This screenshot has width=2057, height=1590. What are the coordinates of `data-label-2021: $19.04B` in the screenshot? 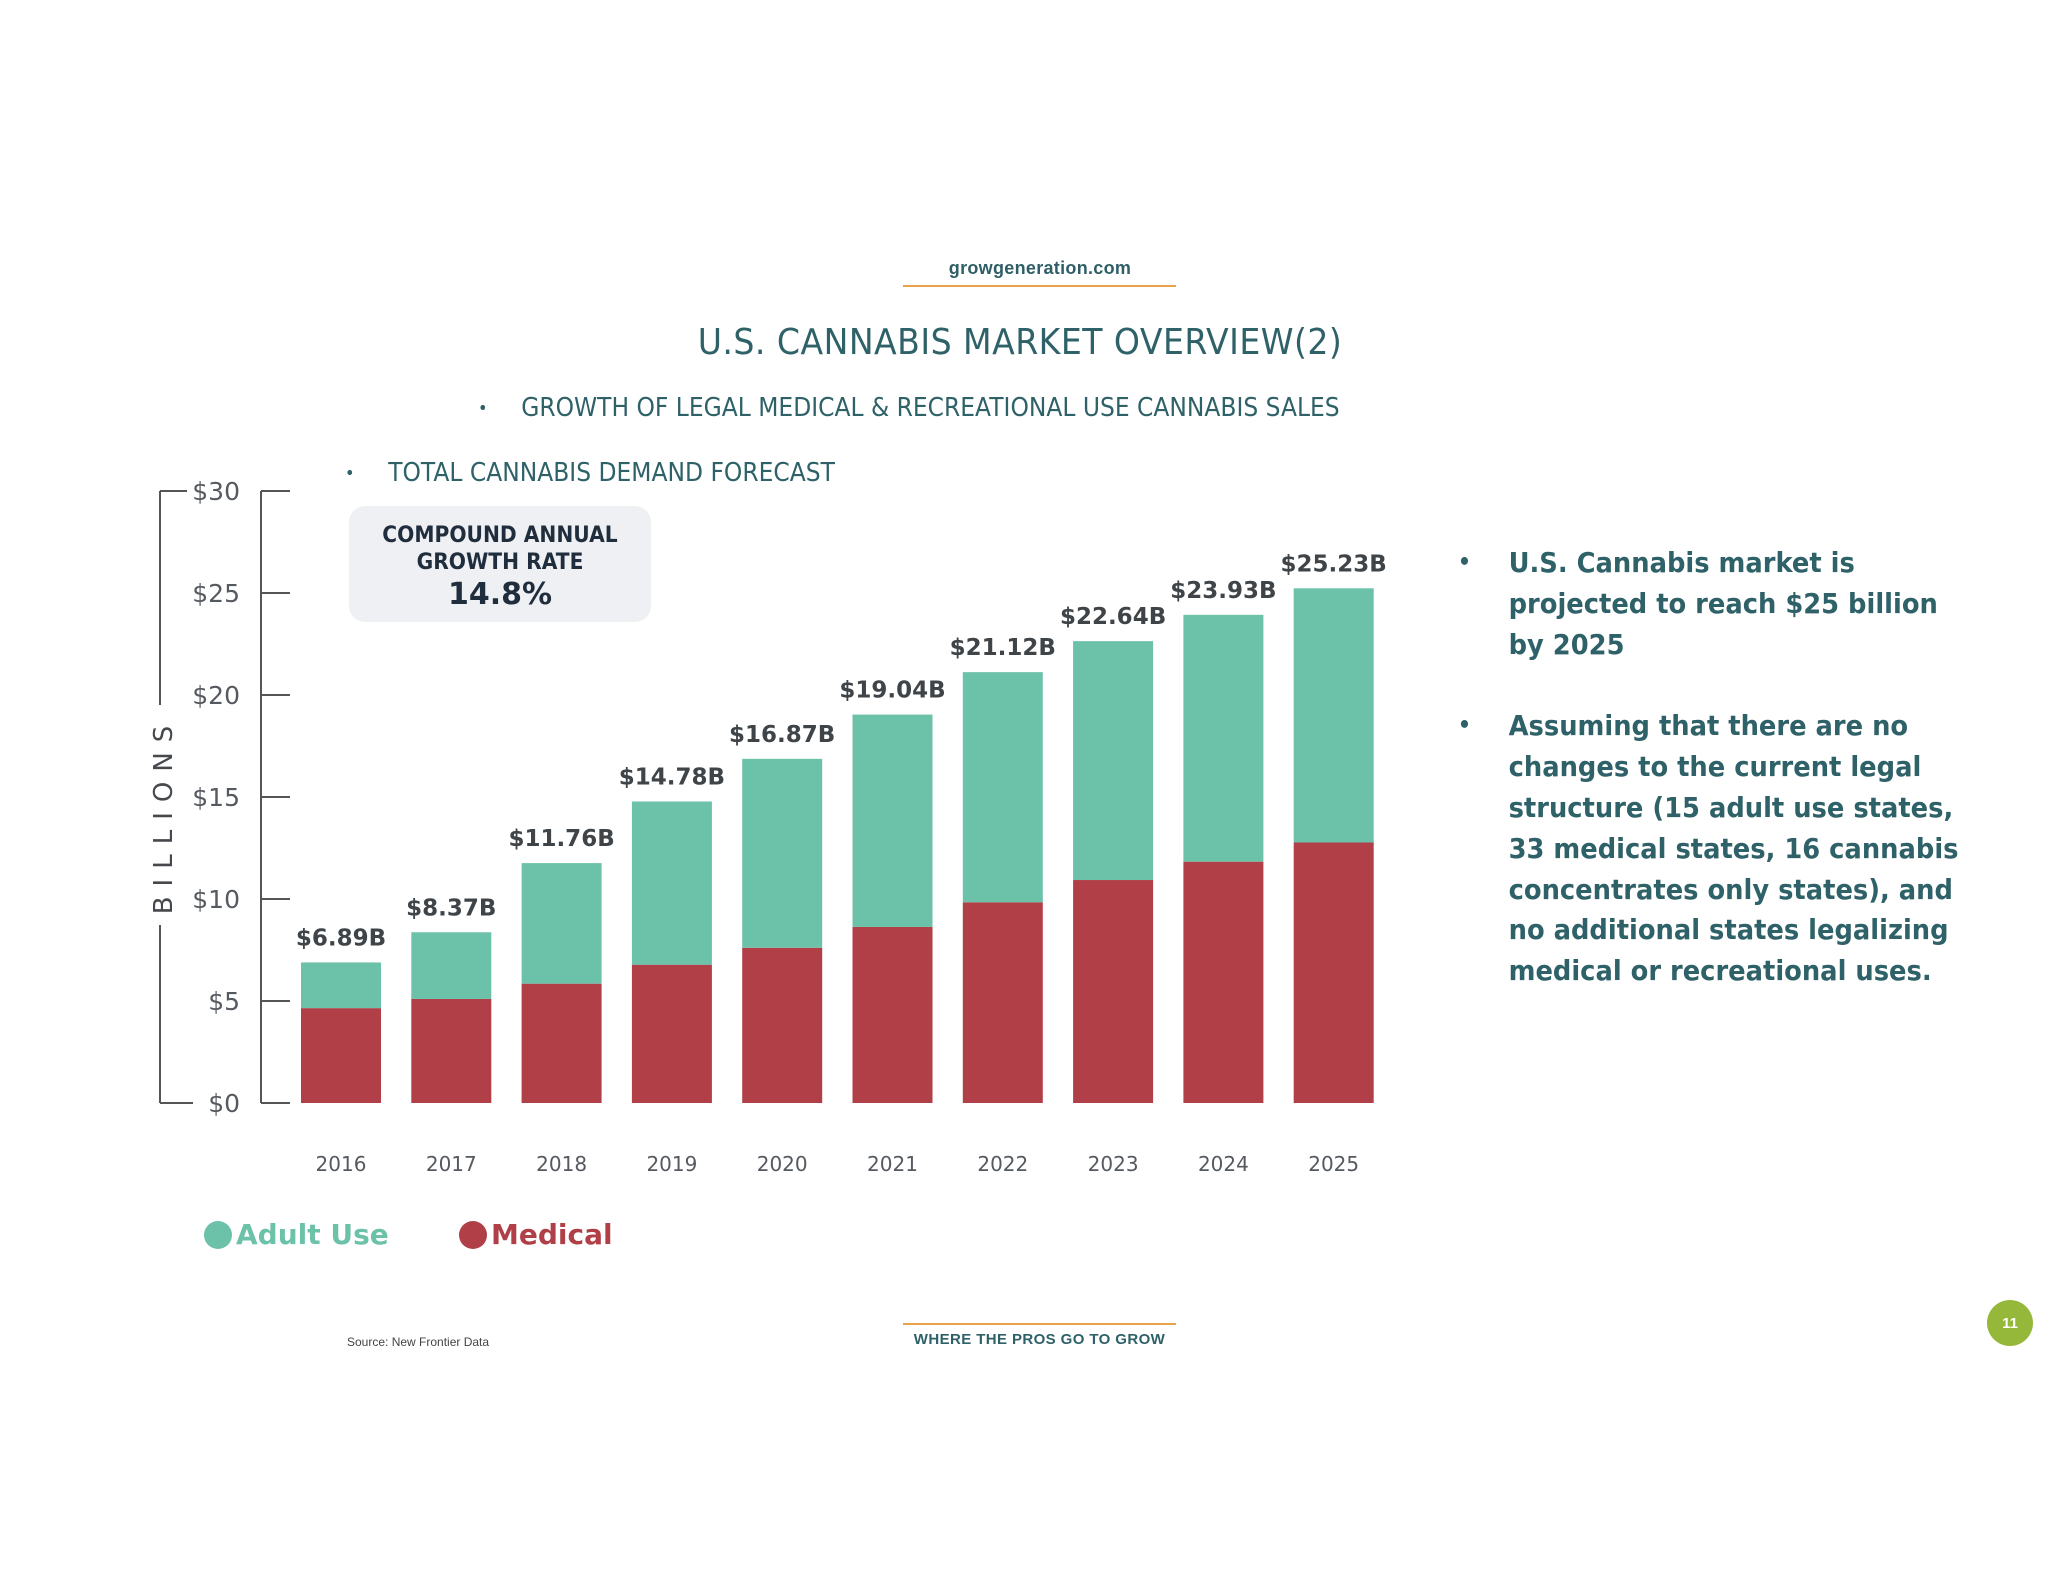 It's located at (892, 691).